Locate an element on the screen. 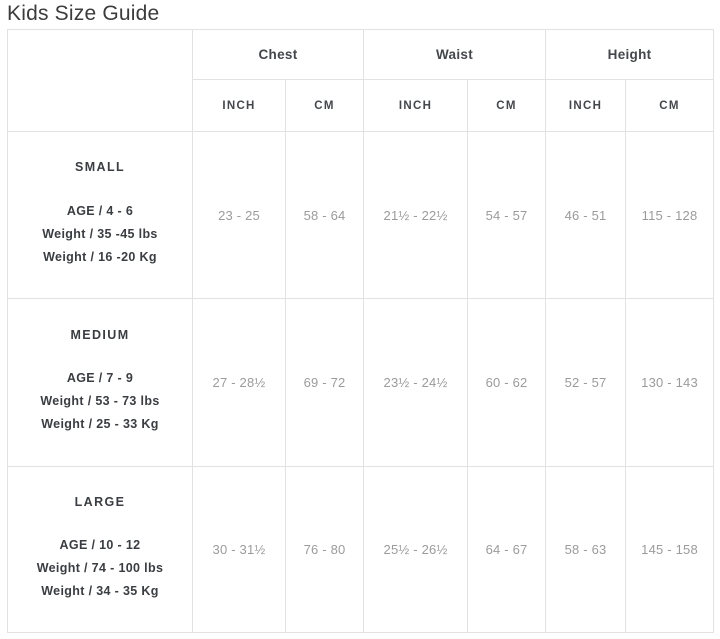 The width and height of the screenshot is (720, 639). cell-chest-cm: 58 - 64 is located at coordinates (324, 215).